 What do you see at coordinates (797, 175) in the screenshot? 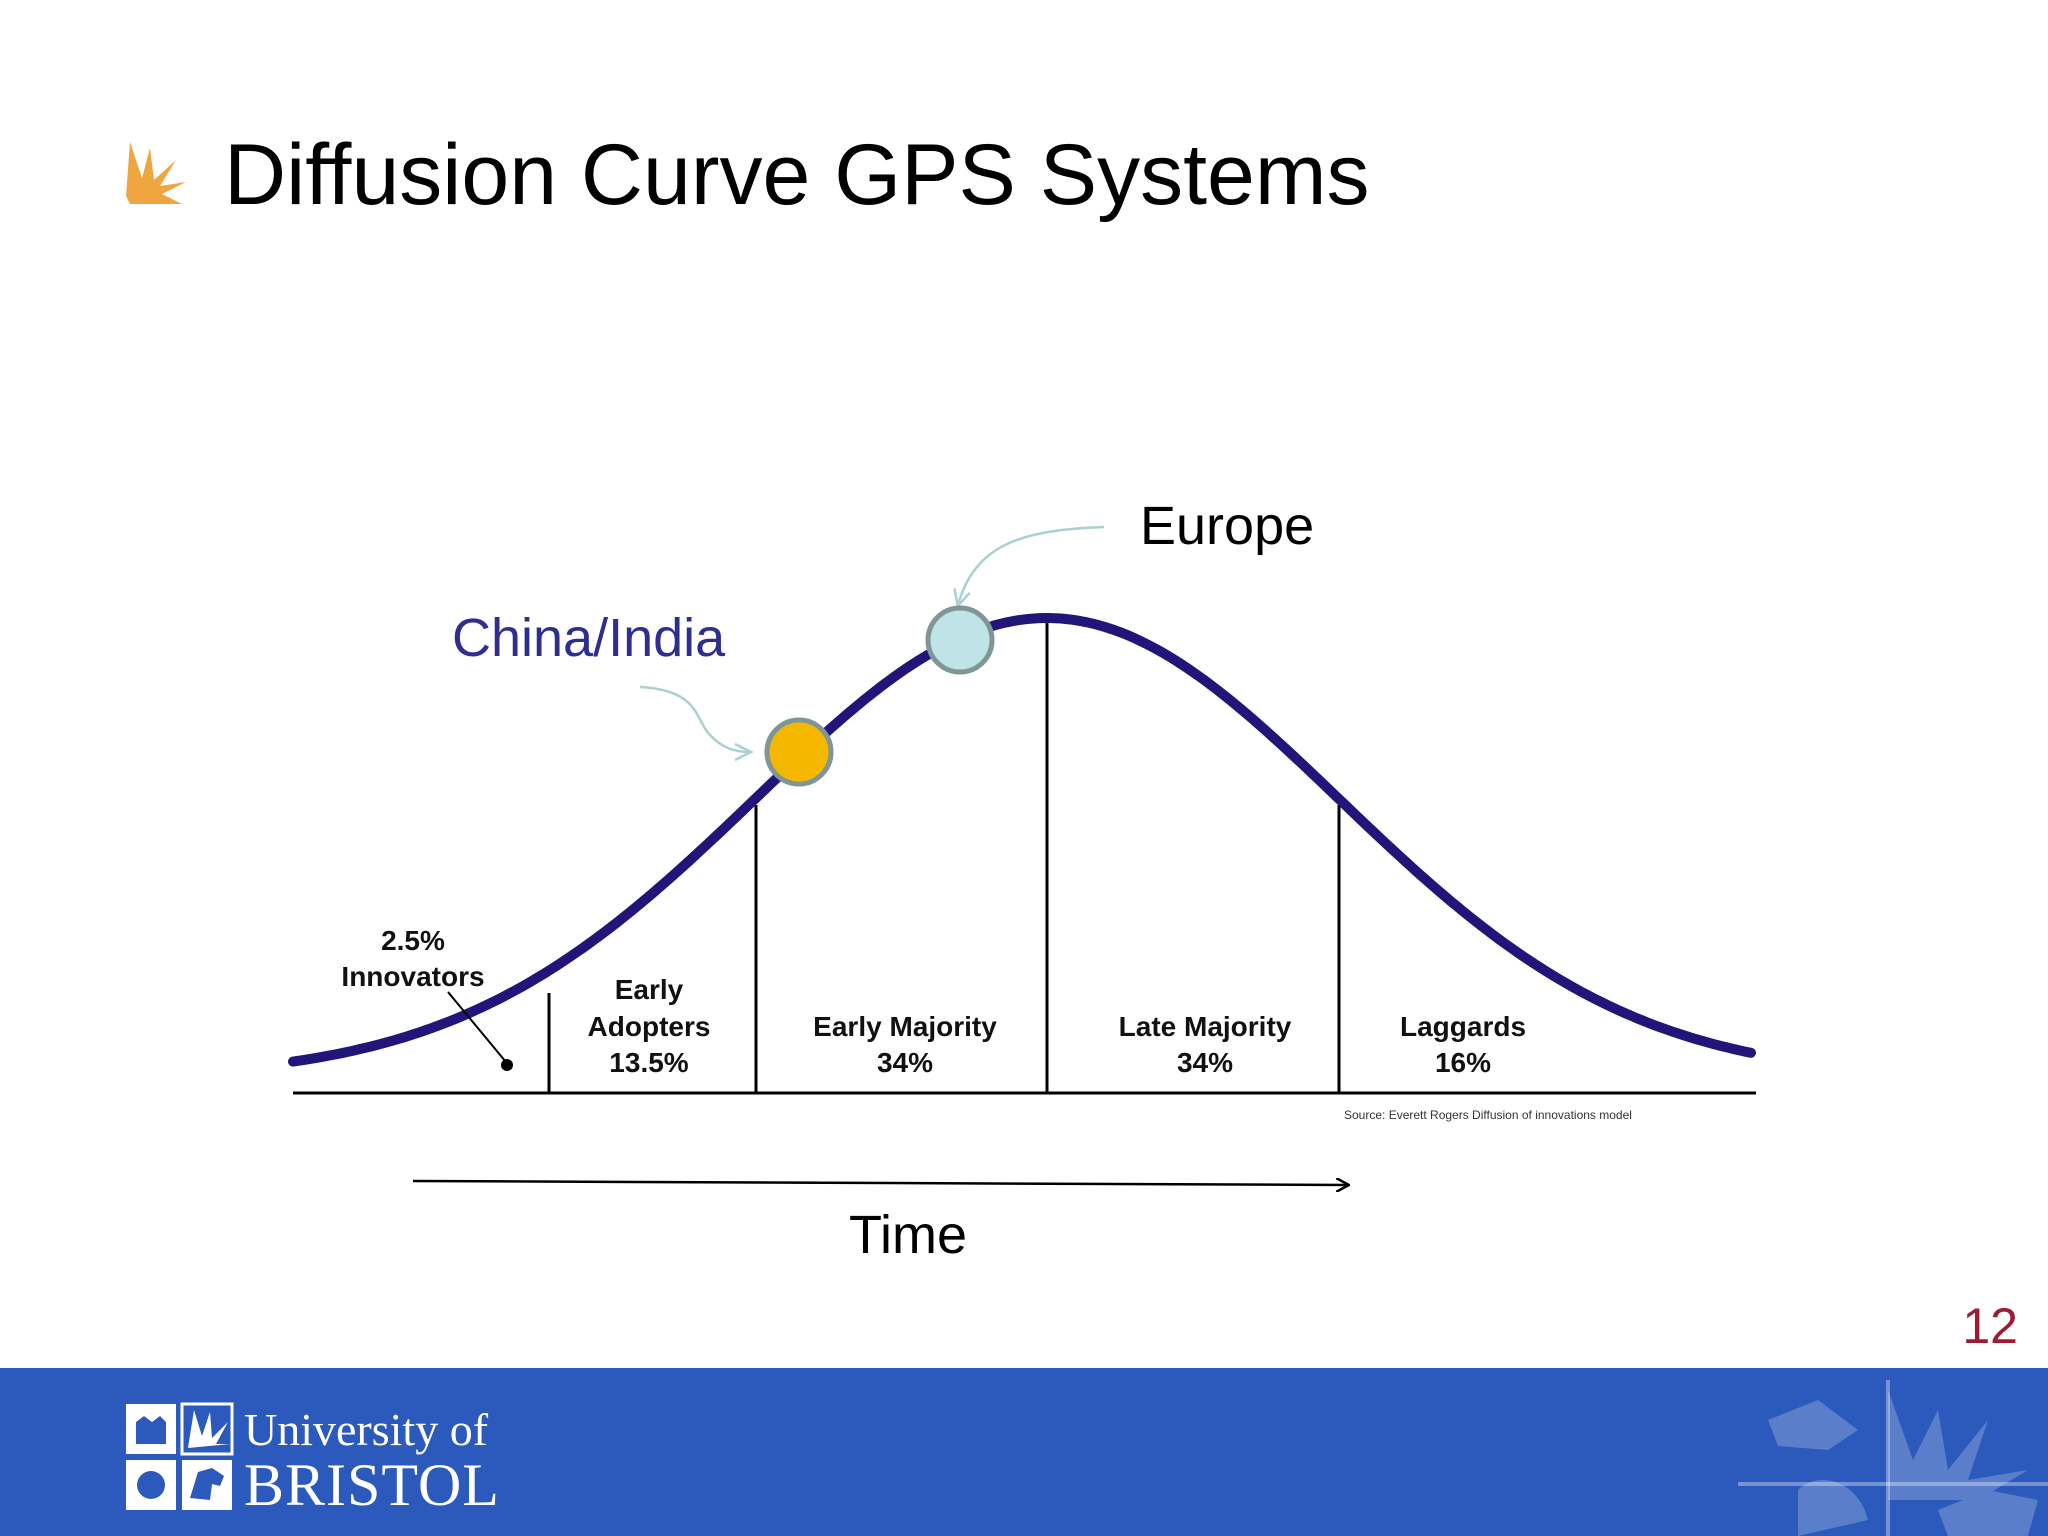
I see `slide-title: Diffusion Curve GPS Systems` at bounding box center [797, 175].